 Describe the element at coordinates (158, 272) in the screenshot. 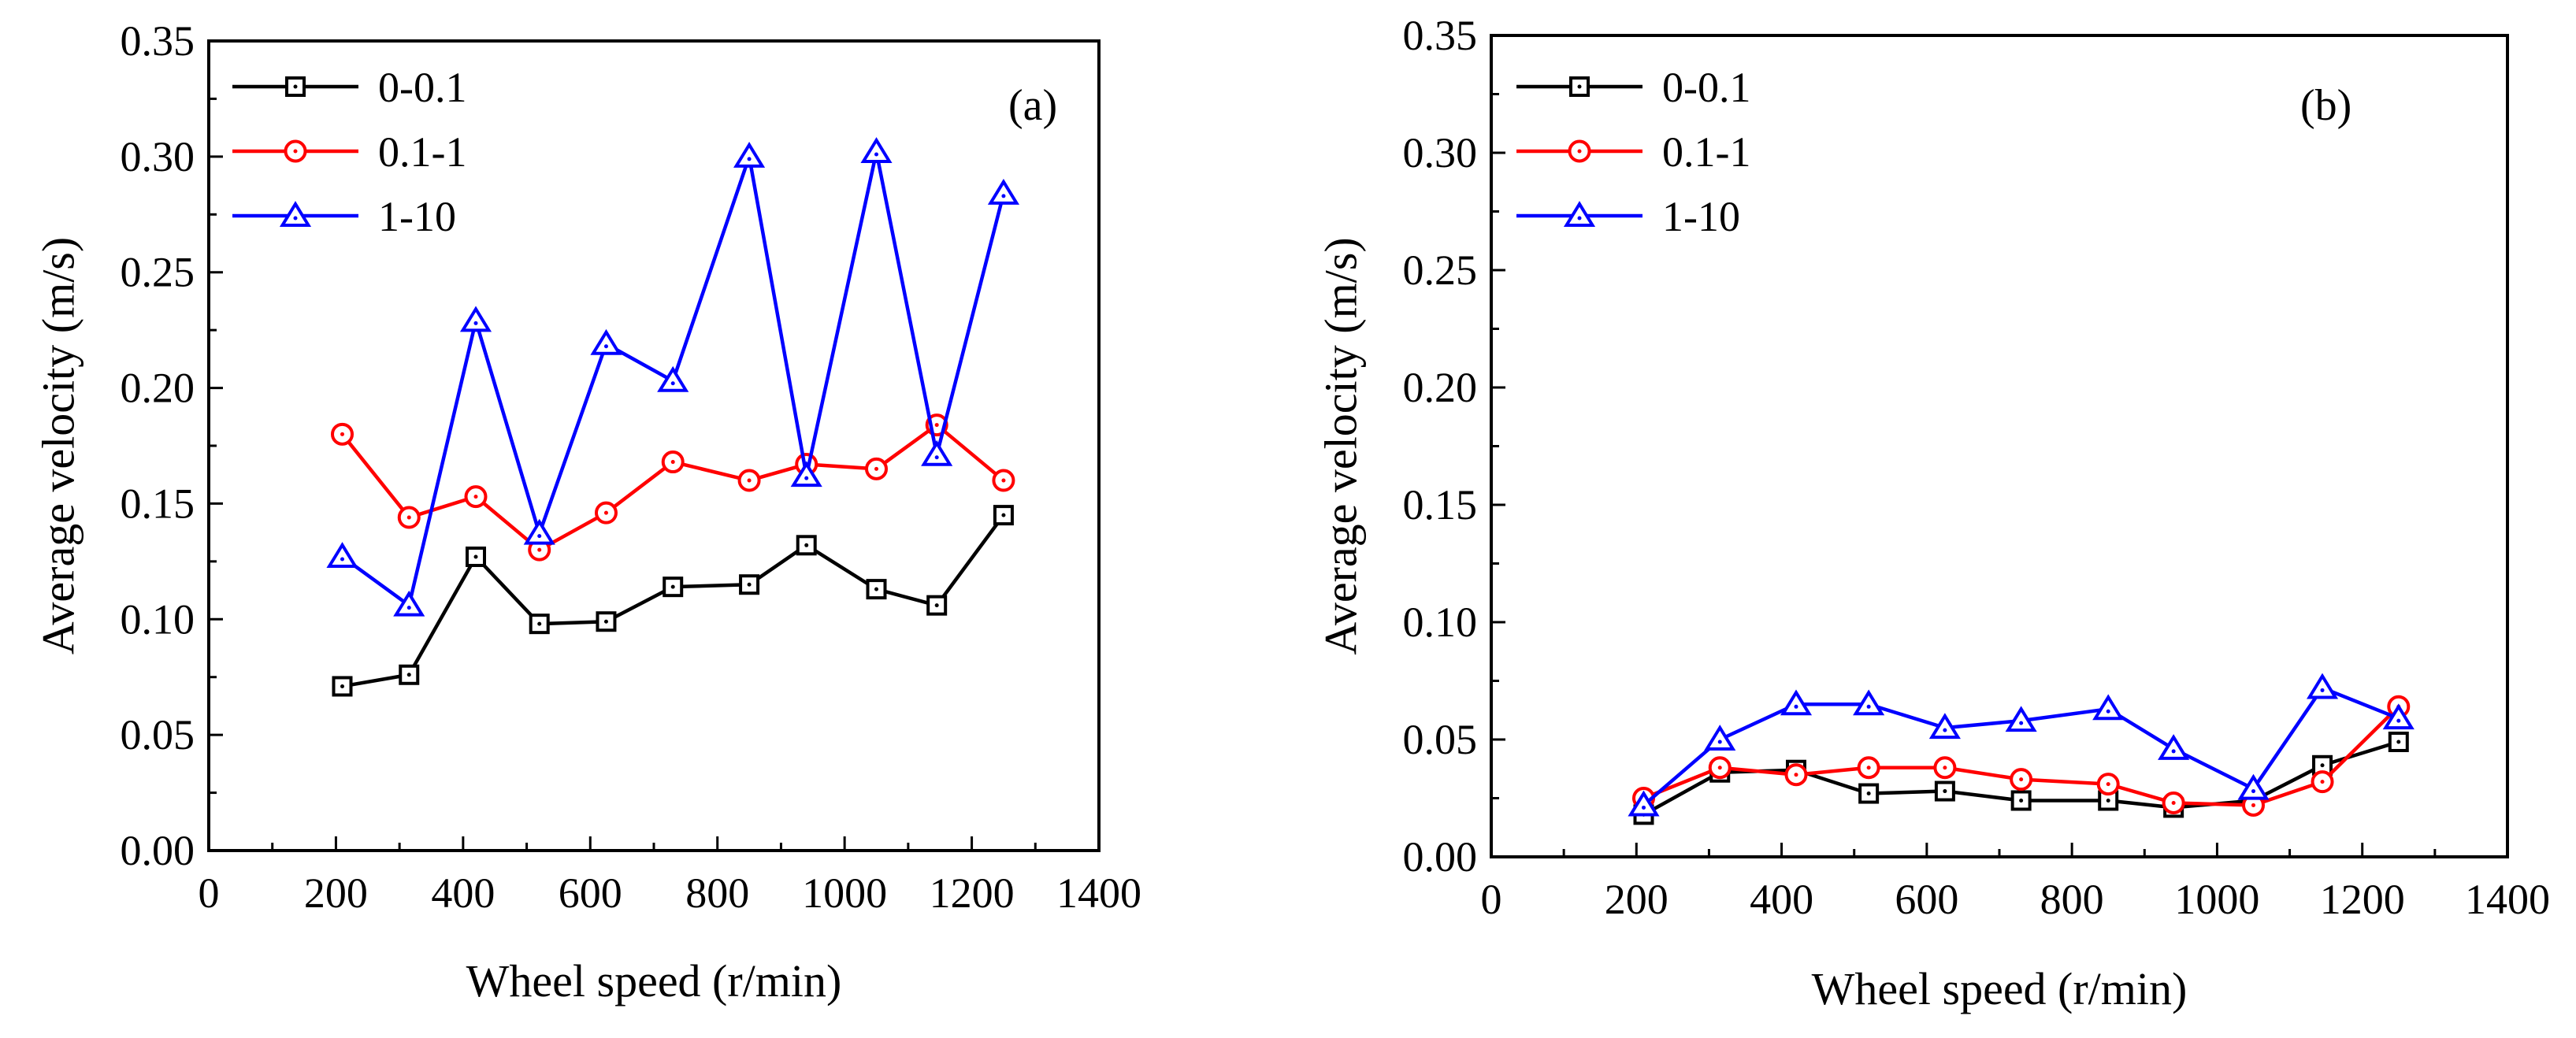

I see `y-tick-label: 0.25` at that location.